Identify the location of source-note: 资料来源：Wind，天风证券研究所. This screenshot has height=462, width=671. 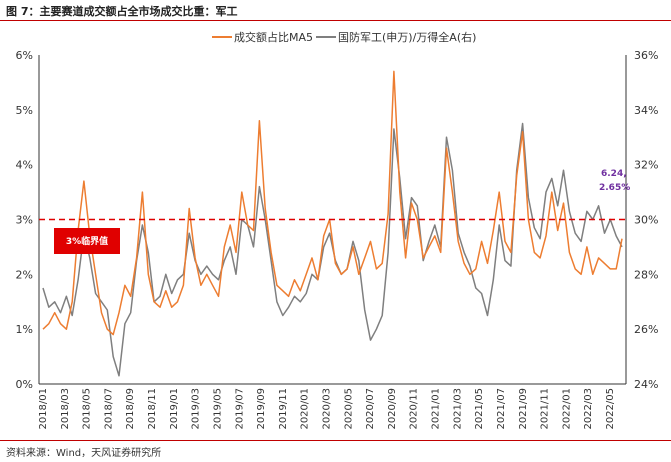
(84, 453).